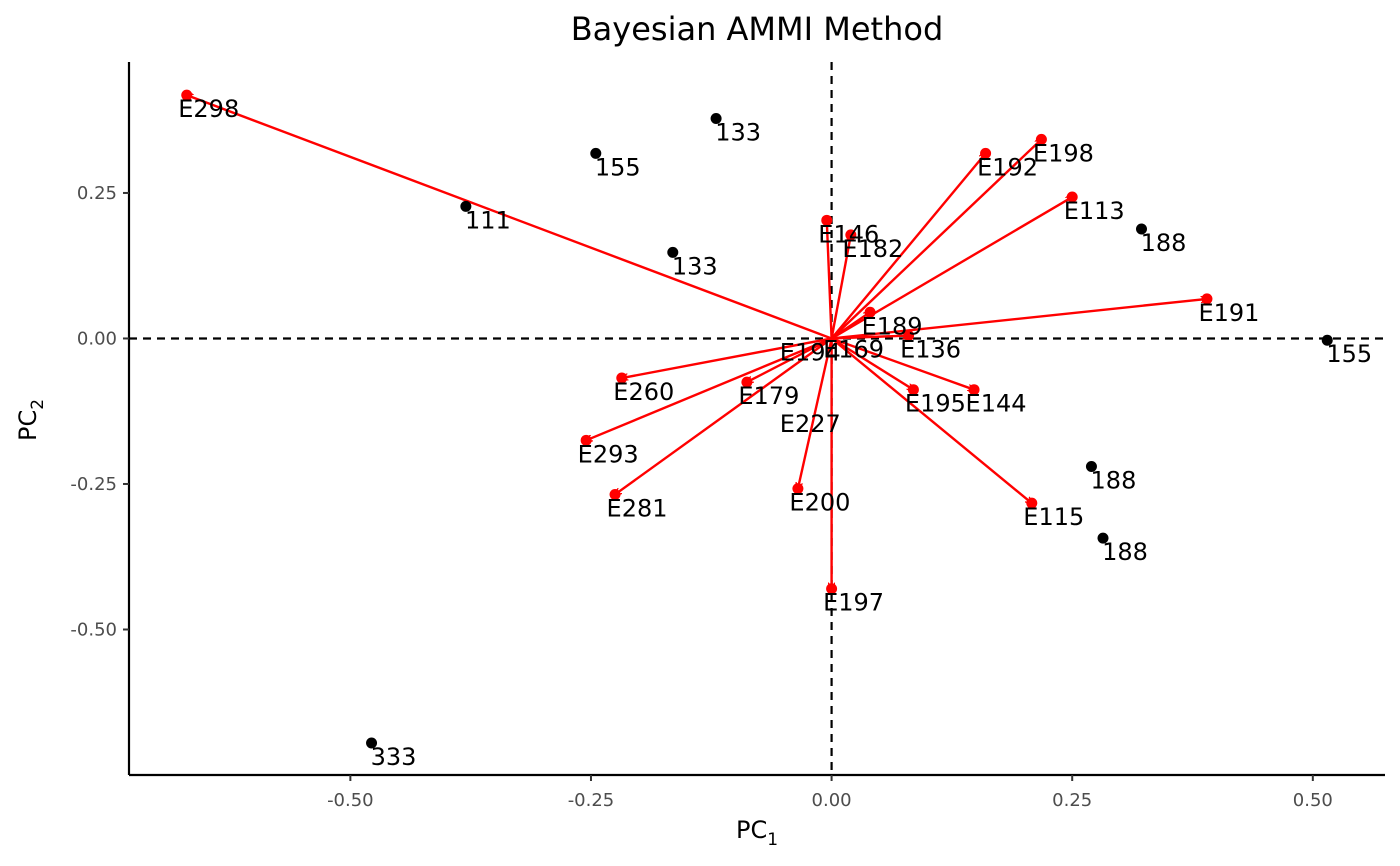 The width and height of the screenshot is (1400, 866). Describe the element at coordinates (819, 503) in the screenshot. I see `environment-label: E200` at that location.